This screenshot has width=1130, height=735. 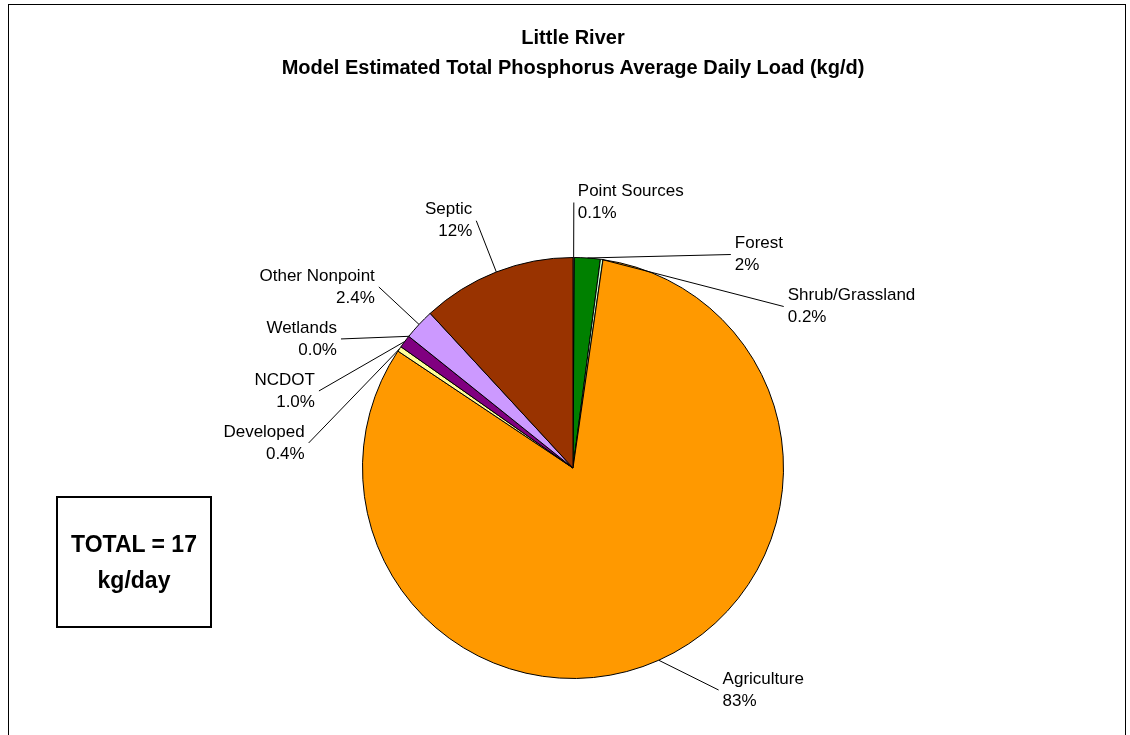 What do you see at coordinates (747, 265) in the screenshot?
I see `data-label: 2%` at bounding box center [747, 265].